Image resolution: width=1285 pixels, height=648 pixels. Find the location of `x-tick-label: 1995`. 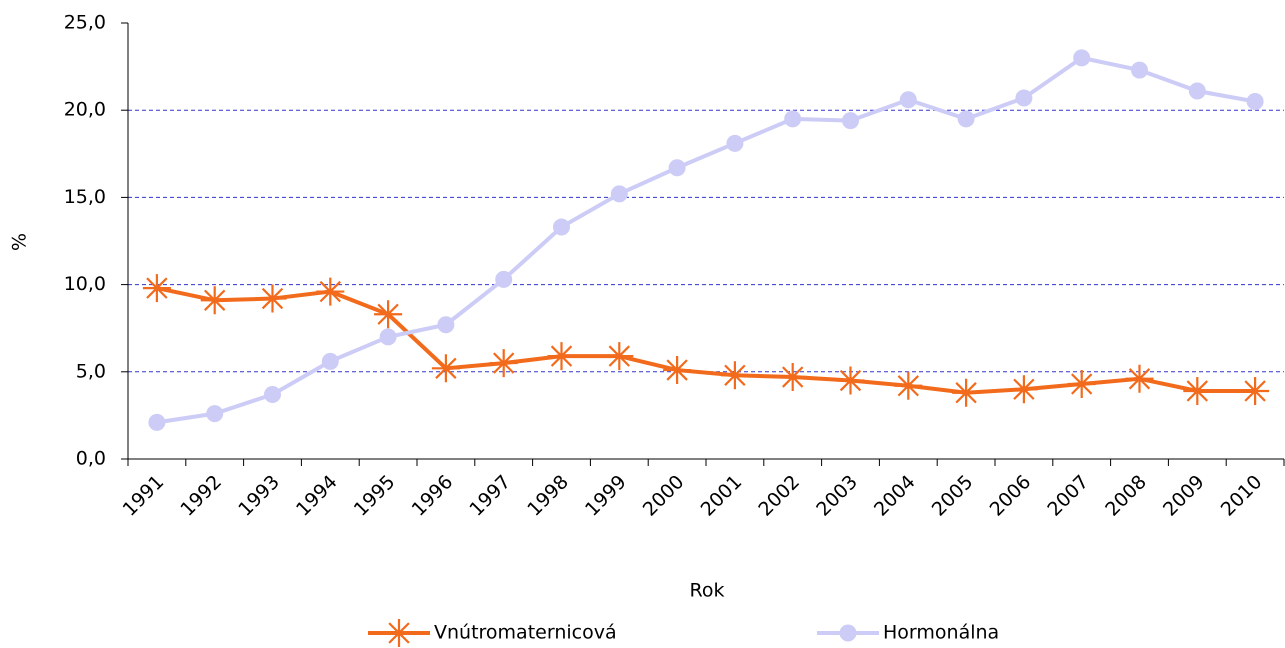

x-tick-label: 1995 is located at coordinates (375, 496).